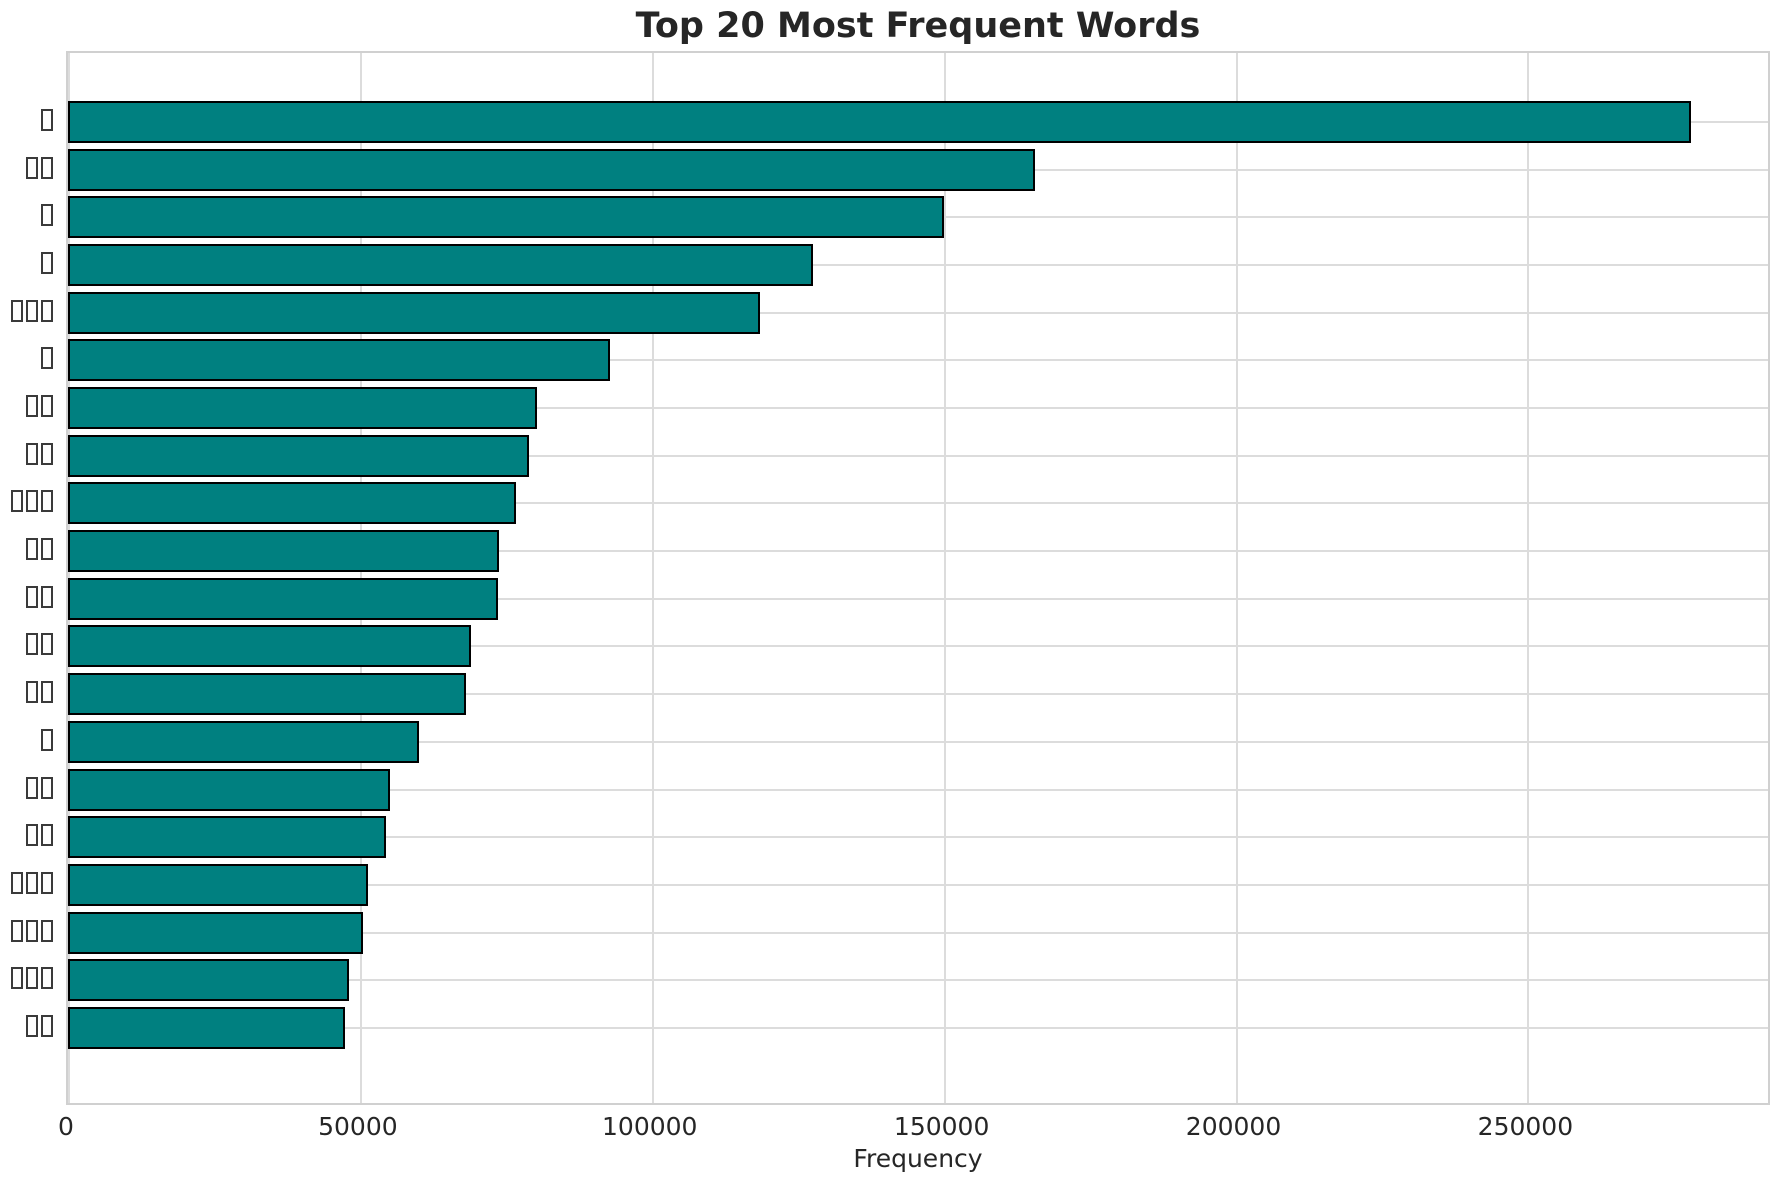  I want to click on x-tick-label-50000: 50000, so click(358, 1126).